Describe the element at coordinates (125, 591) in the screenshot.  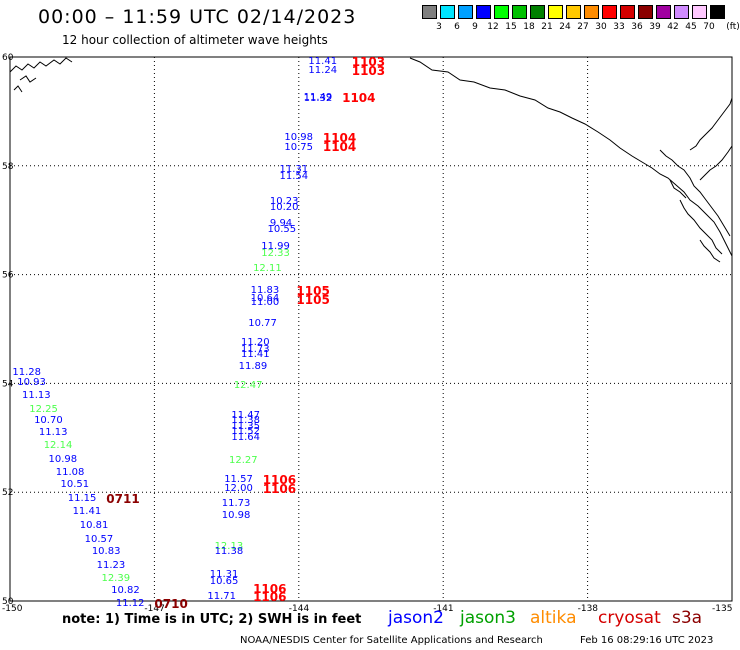
I see `observation-label: 10.82` at that location.